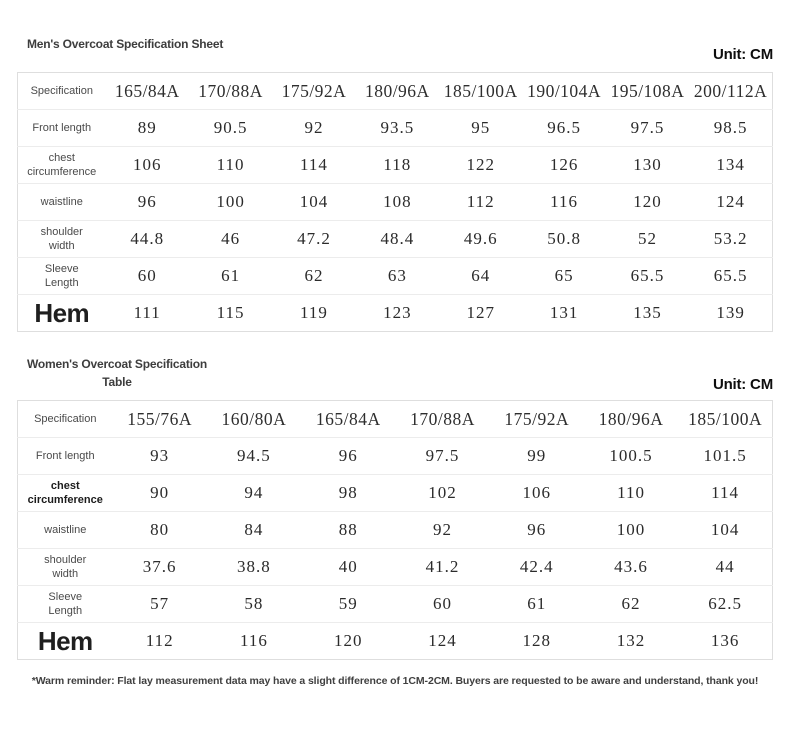 The image size is (790, 729). I want to click on value-cell: 120, so click(647, 202).